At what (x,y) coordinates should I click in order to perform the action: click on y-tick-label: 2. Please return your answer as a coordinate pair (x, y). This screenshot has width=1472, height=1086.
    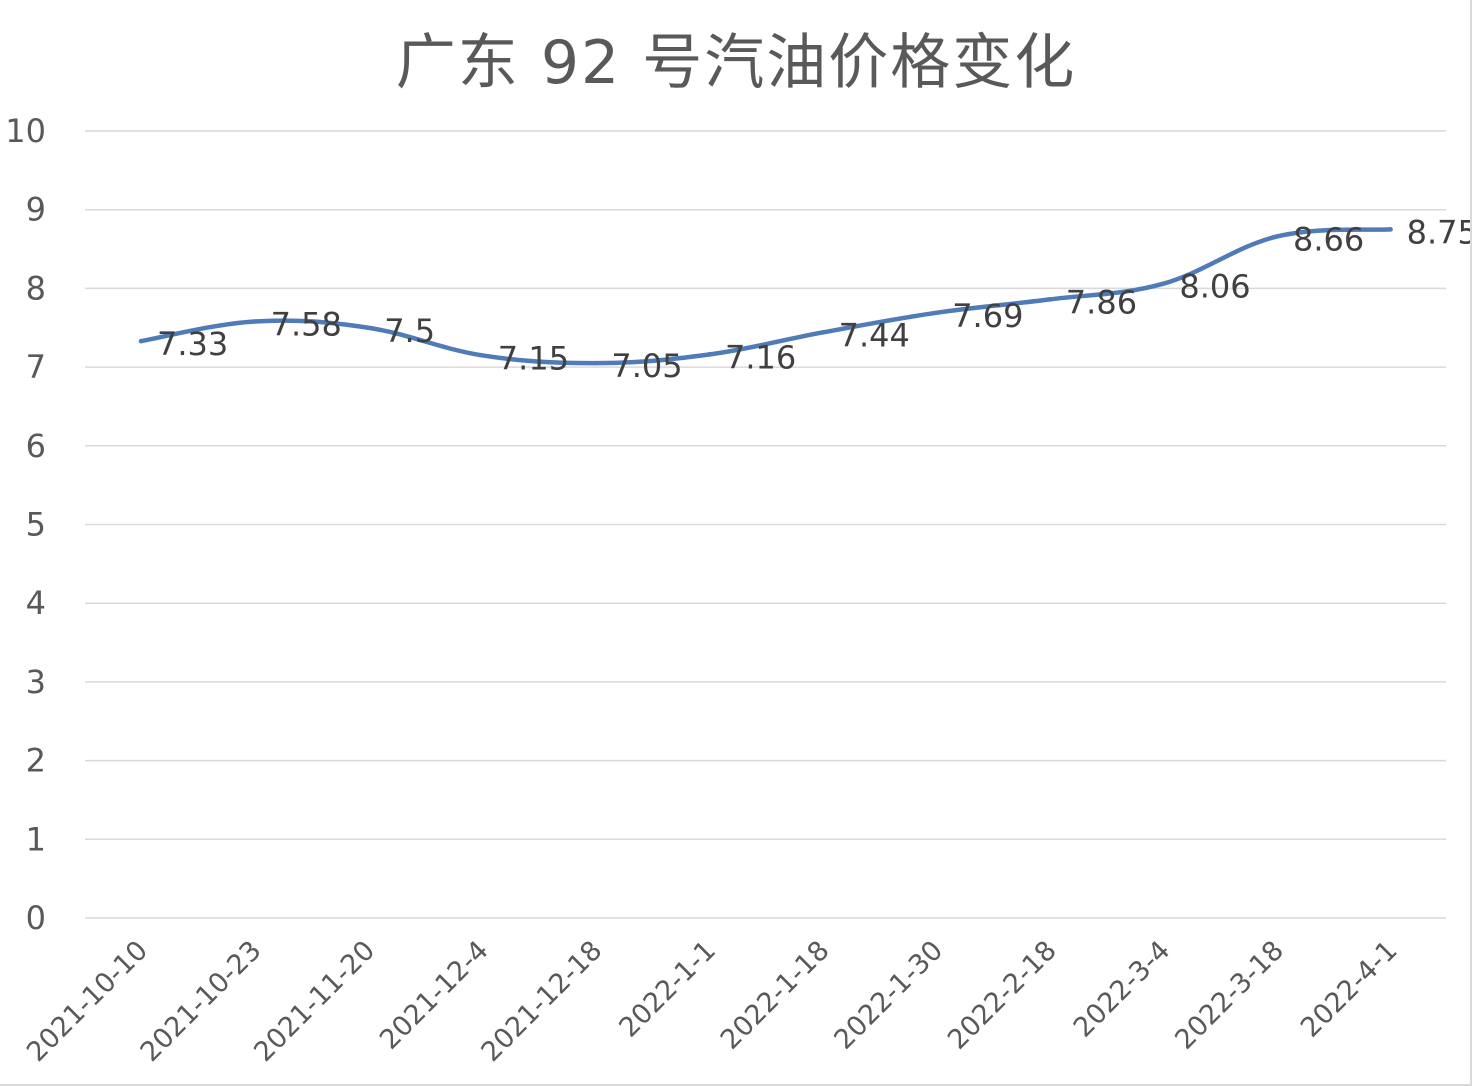
    Looking at the image, I should click on (36, 761).